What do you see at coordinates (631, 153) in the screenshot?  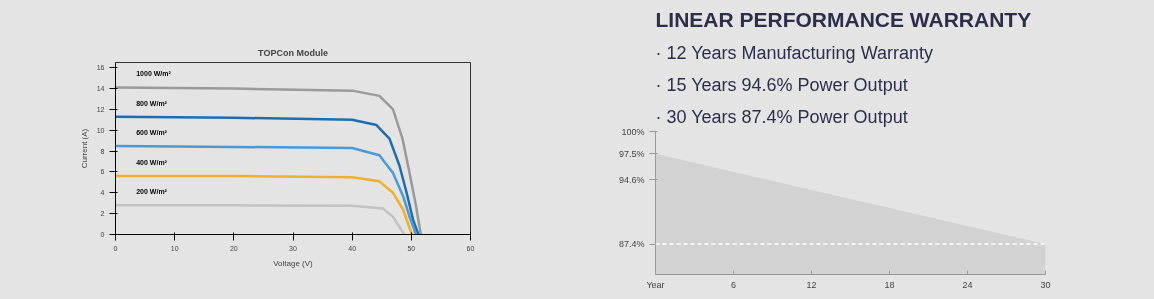 I see `y-tick-label: 97.5%` at bounding box center [631, 153].